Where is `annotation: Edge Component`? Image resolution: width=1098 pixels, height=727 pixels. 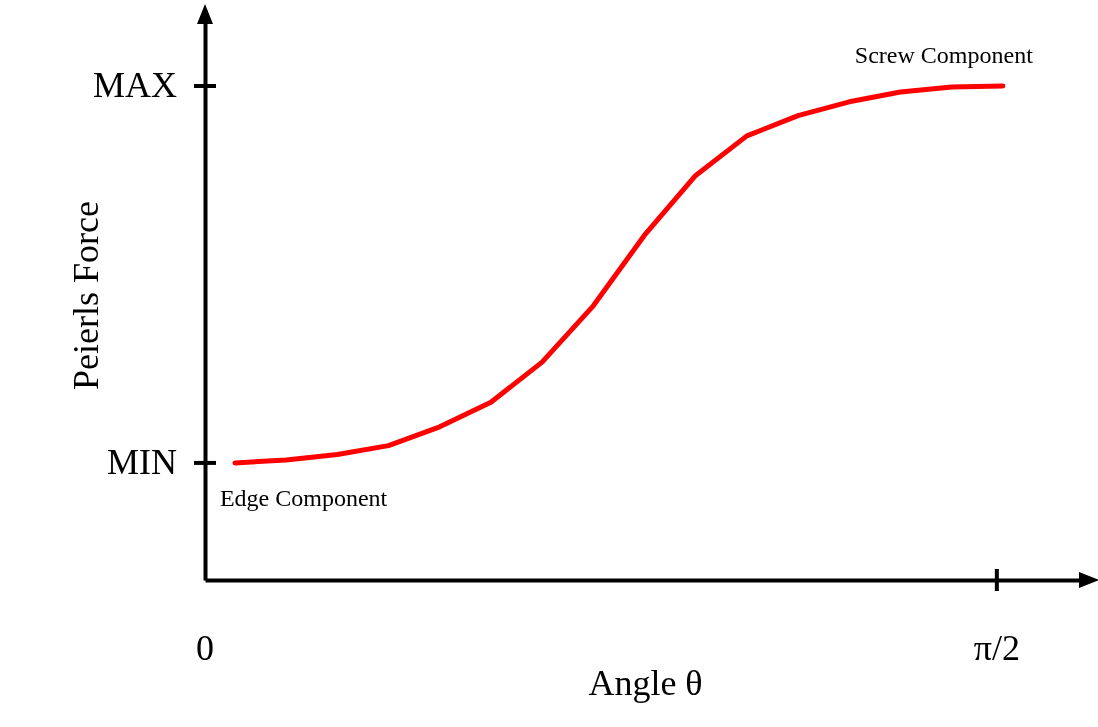 annotation: Edge Component is located at coordinates (303, 497).